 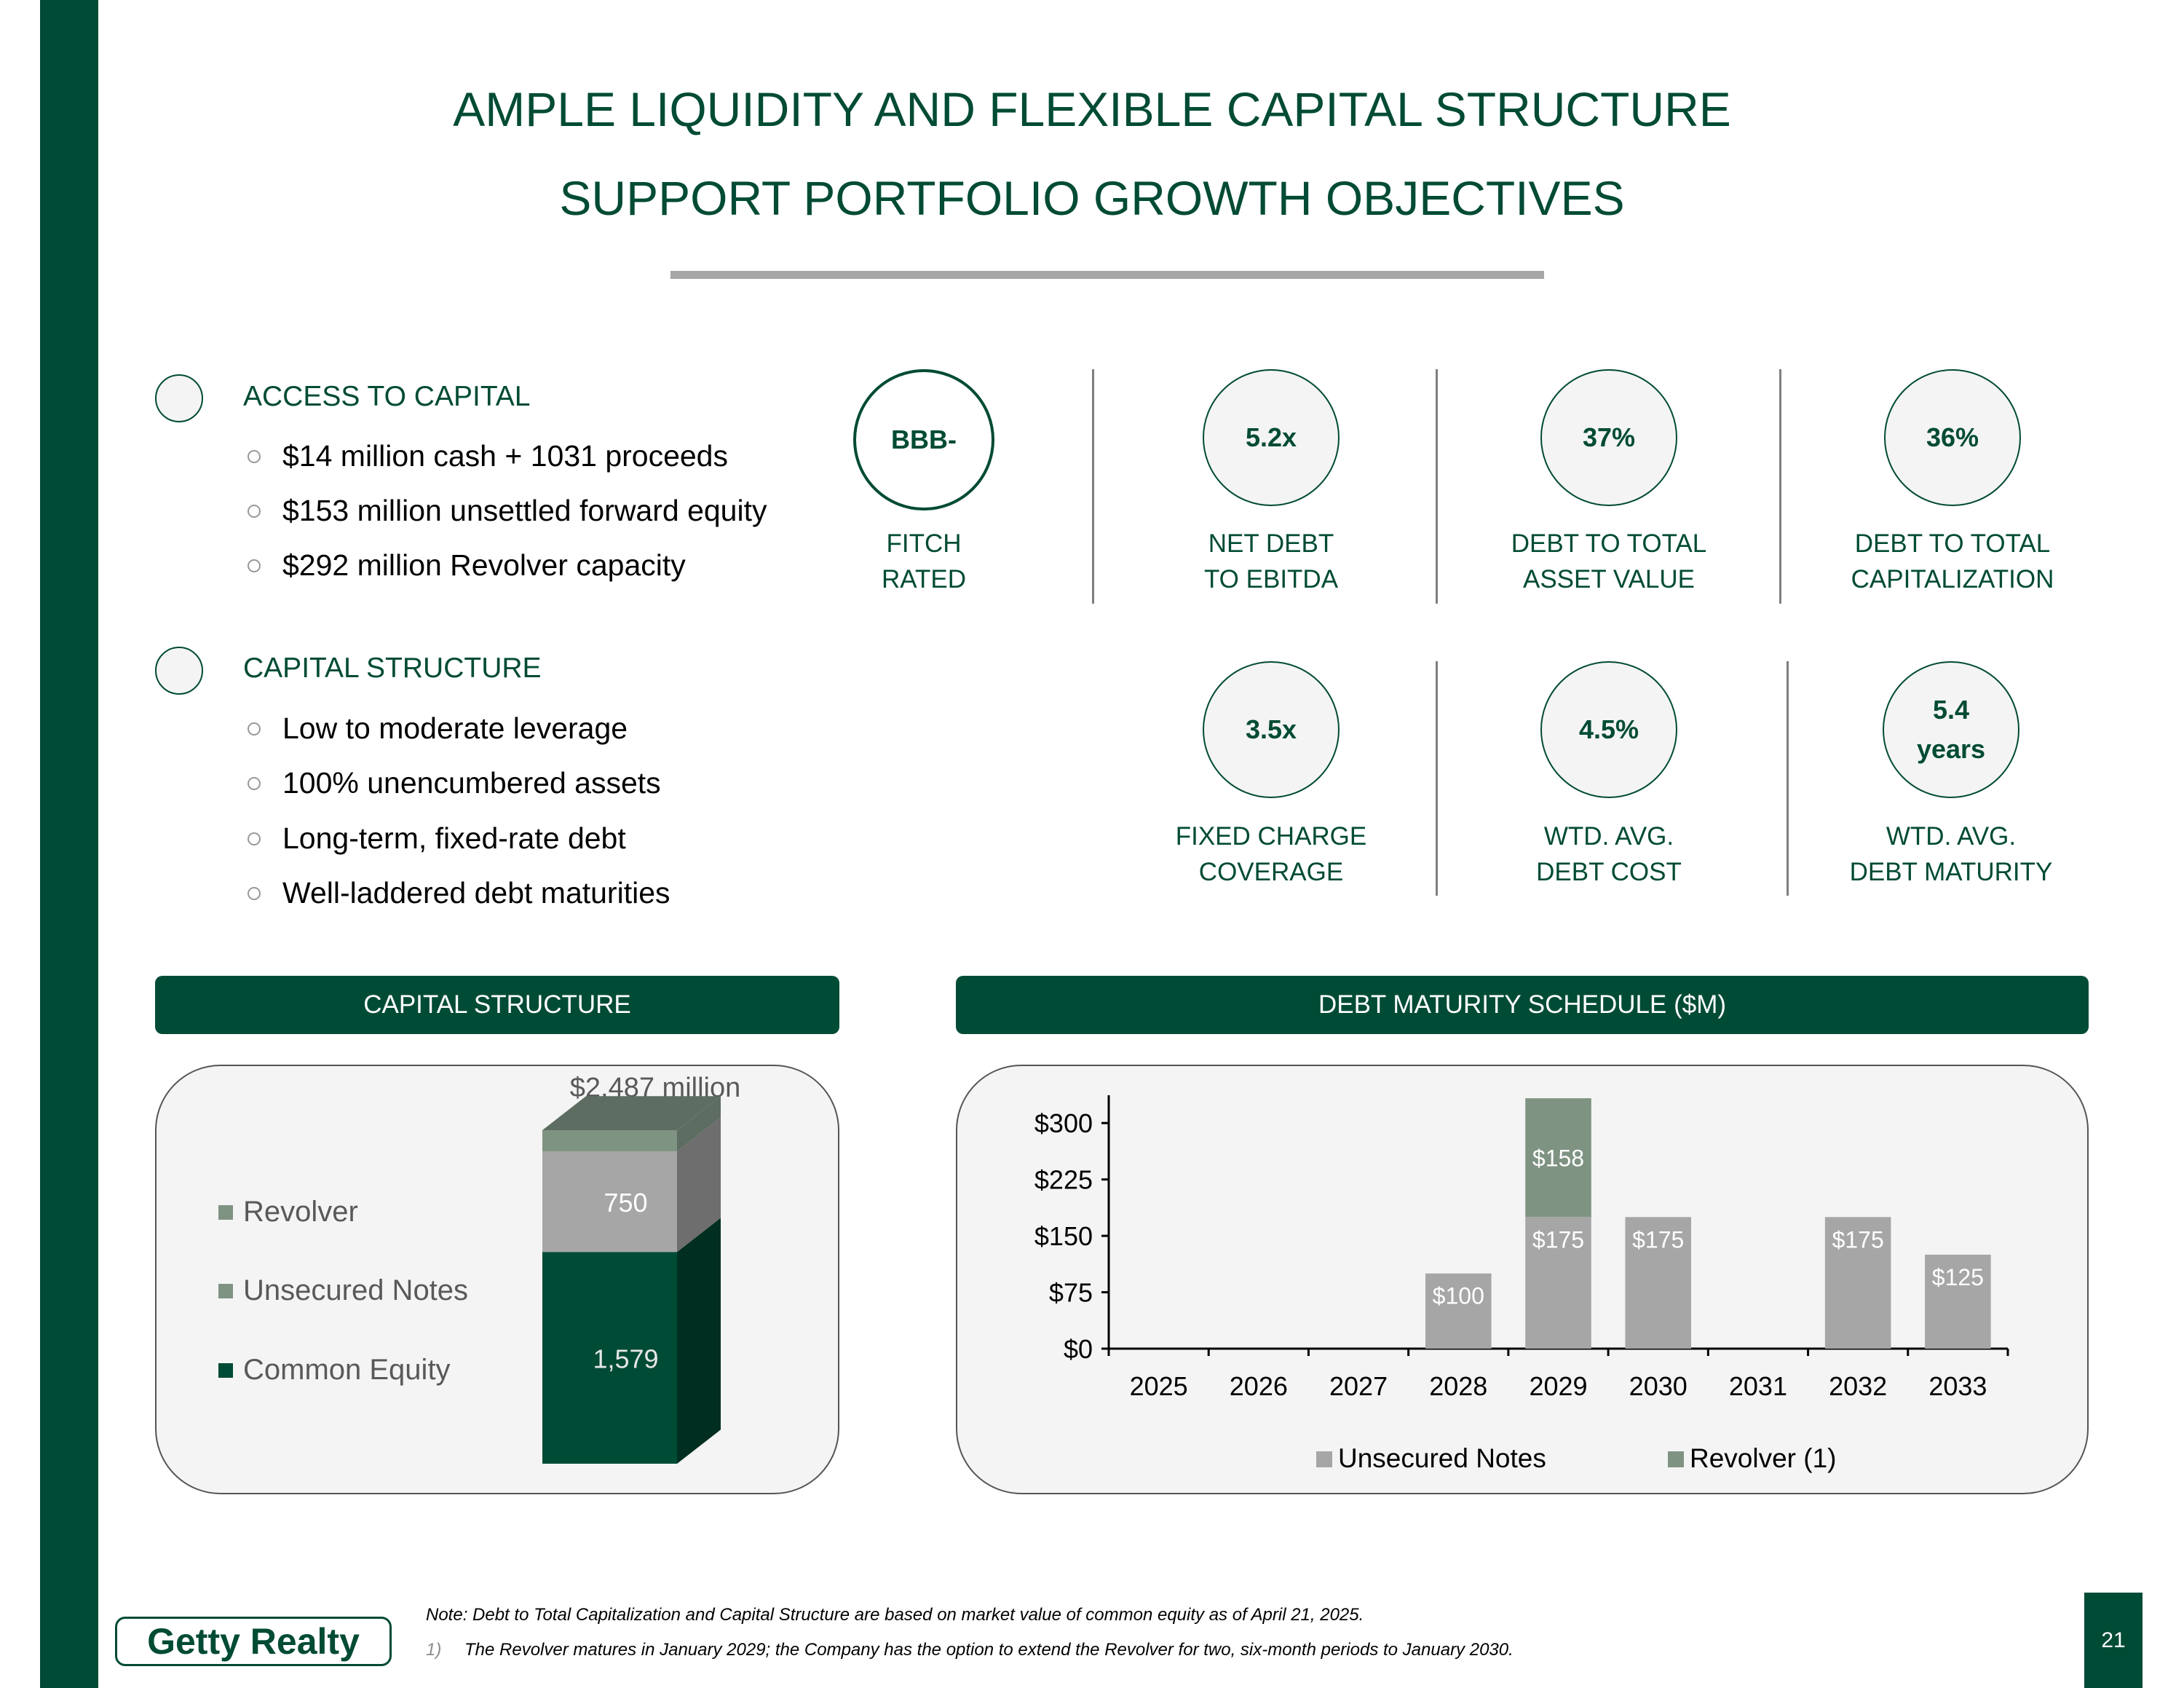 What do you see at coordinates (1958, 1277) in the screenshot?
I see `bar-data-label: $125` at bounding box center [1958, 1277].